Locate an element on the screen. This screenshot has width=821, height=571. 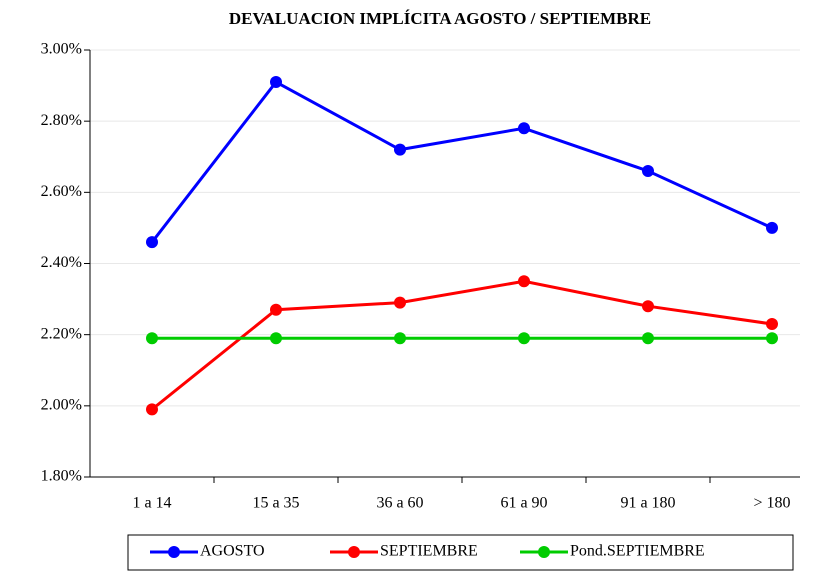
y-tick-label: 2.20% is located at coordinates (61, 333).